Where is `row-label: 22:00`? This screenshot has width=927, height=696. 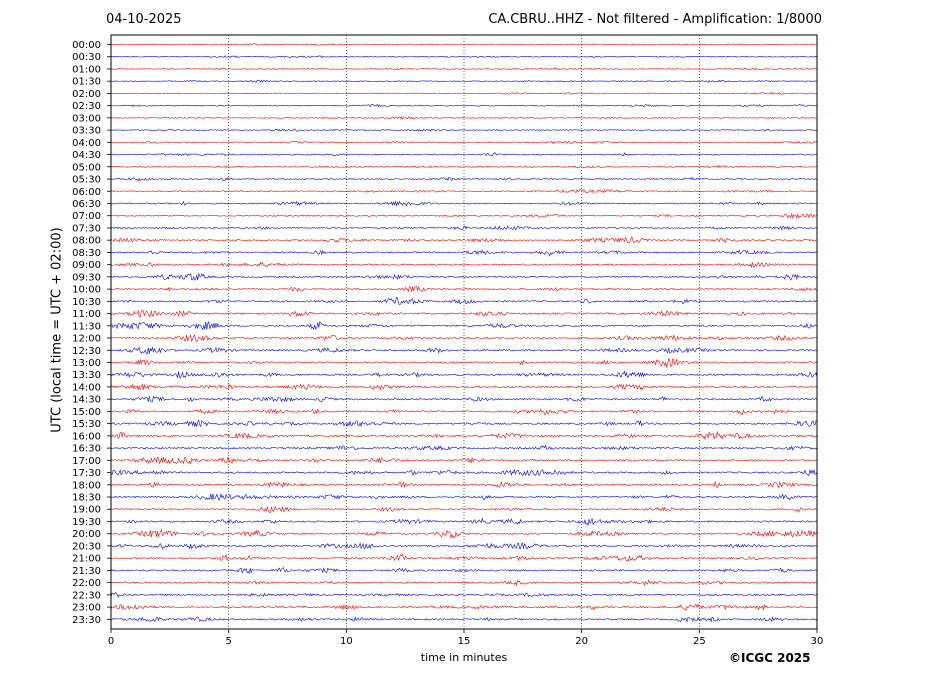
row-label: 22:00 is located at coordinates (86, 583).